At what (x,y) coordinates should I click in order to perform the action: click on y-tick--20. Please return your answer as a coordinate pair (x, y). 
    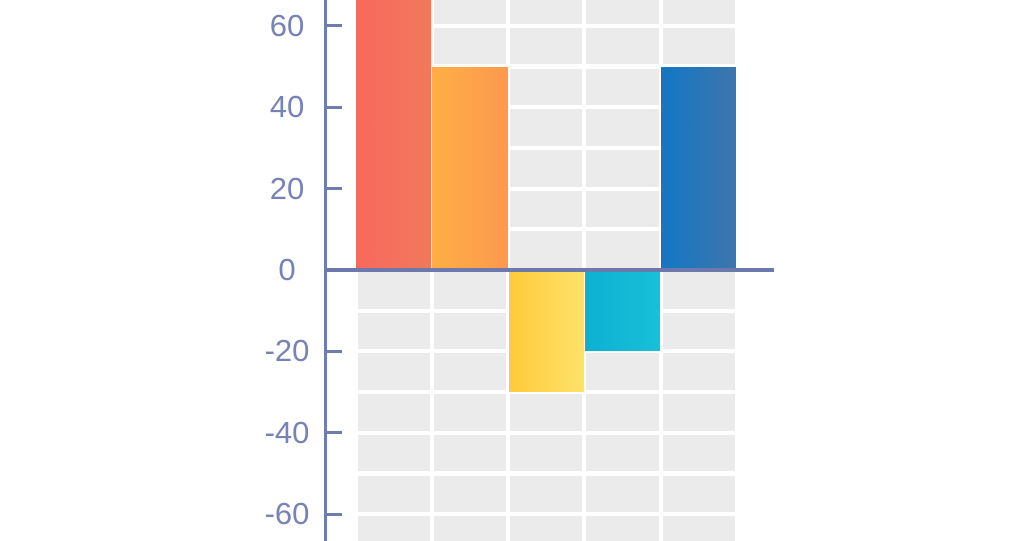
    Looking at the image, I should click on (332, 351).